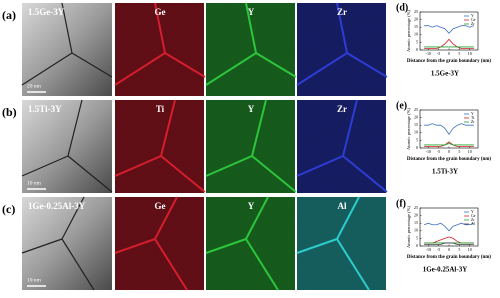 The image size is (500, 298). What do you see at coordinates (401, 105) in the screenshot?
I see `chart-label: (e)` at bounding box center [401, 105].